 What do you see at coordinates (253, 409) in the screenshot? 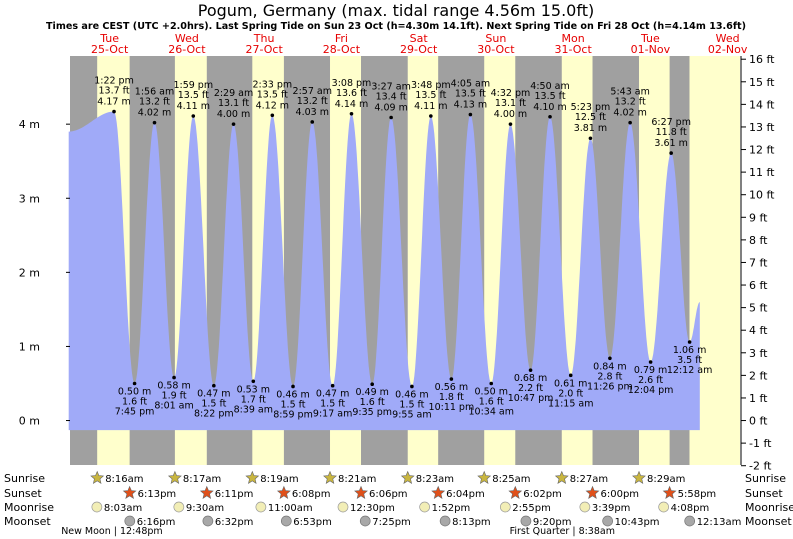
I see `low-tide-time: 8:39 am` at bounding box center [253, 409].